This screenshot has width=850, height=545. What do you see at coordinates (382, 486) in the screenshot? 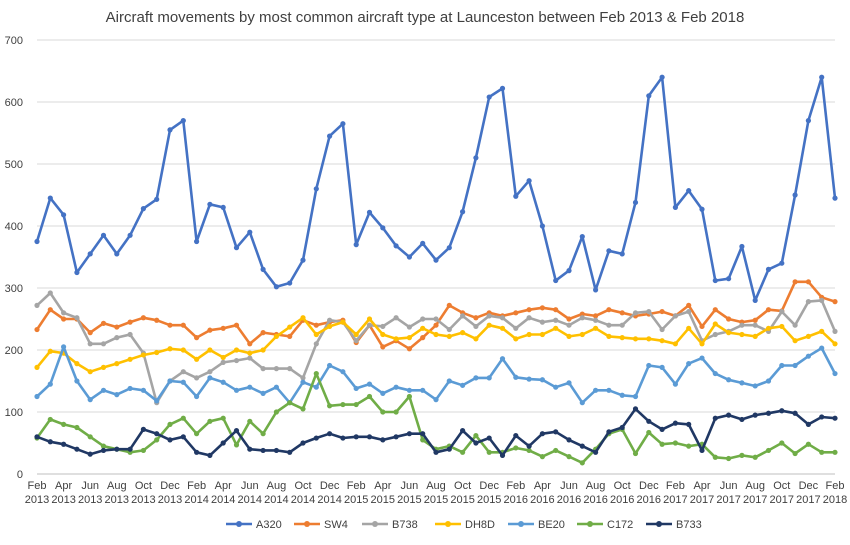
I see `x-tick-label-month: Apr` at bounding box center [382, 486].